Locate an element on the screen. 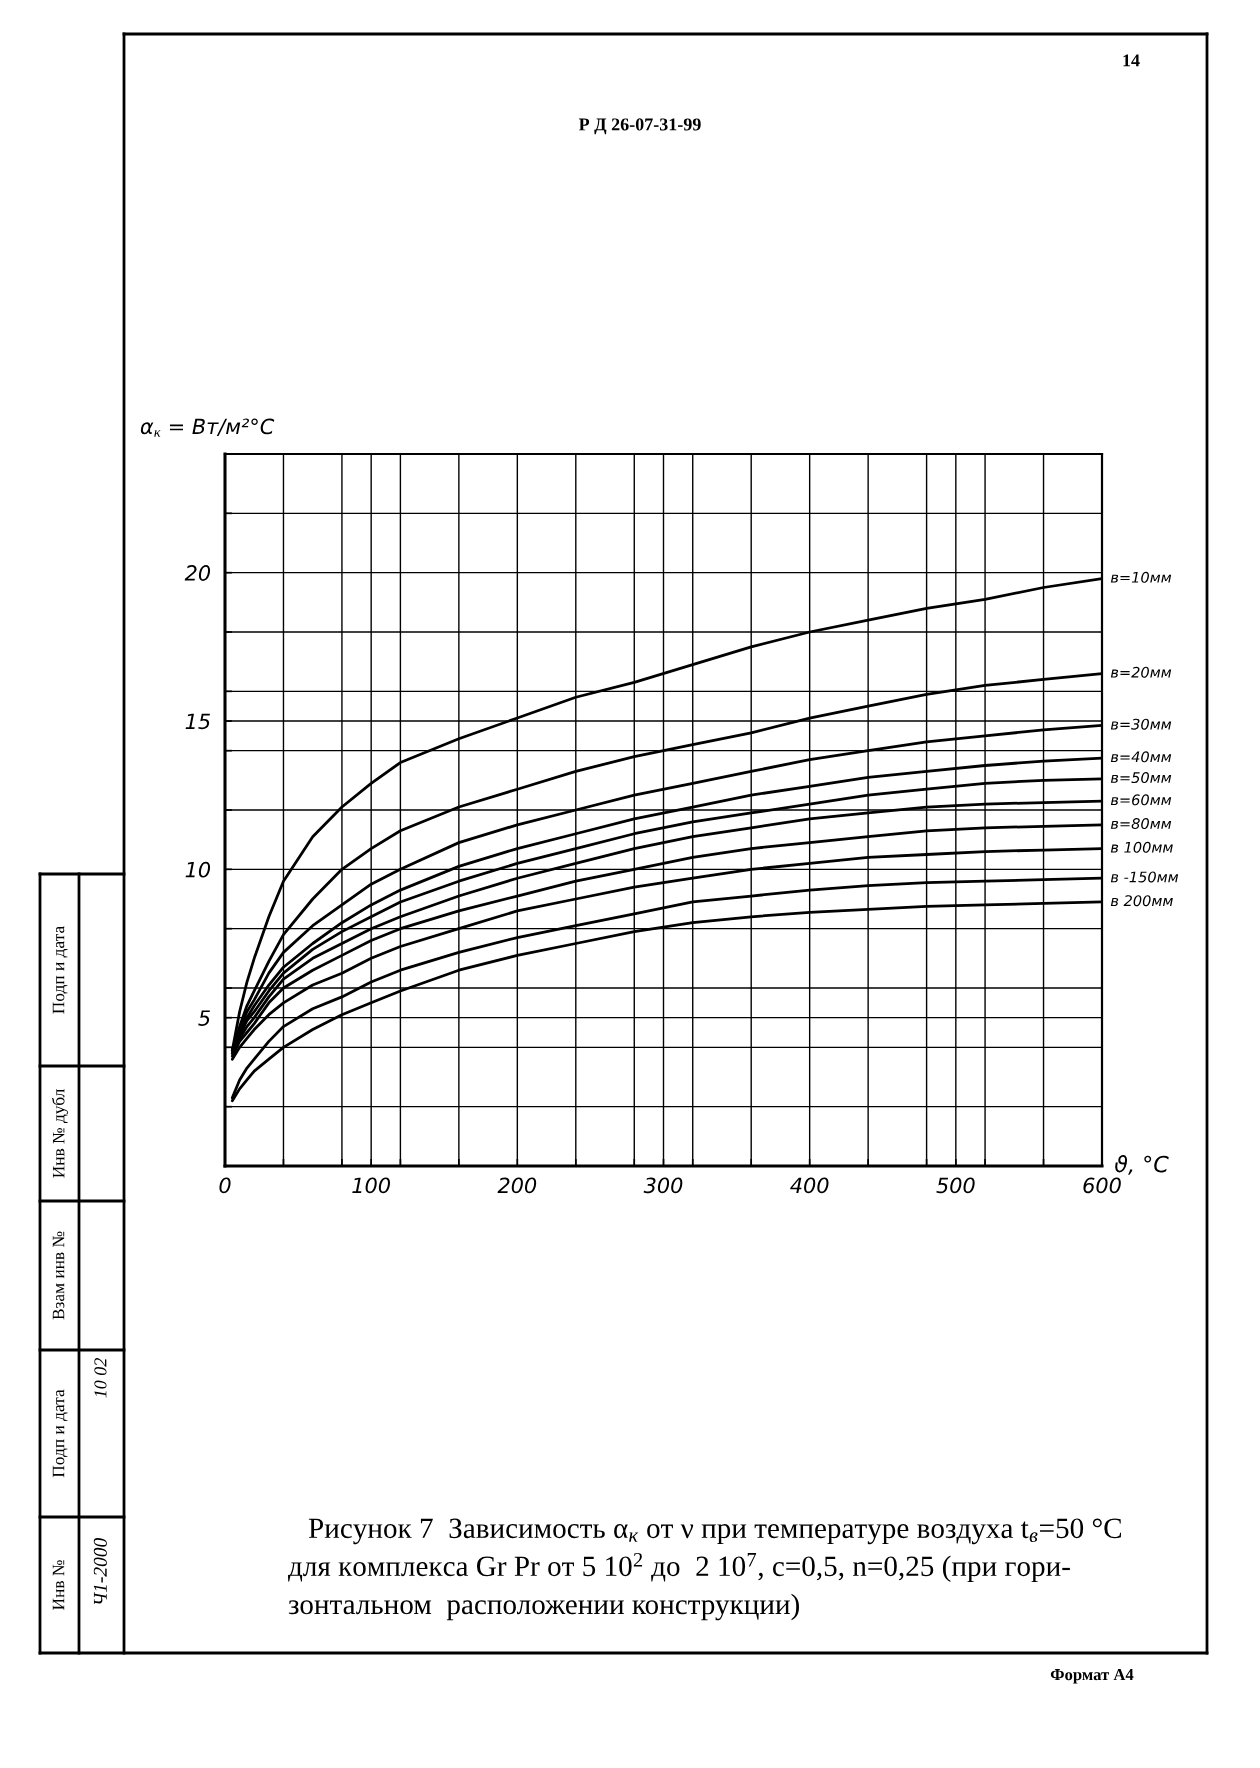 This screenshot has width=1260, height=1768. text: Формат А4 is located at coordinates (1092, 1676).